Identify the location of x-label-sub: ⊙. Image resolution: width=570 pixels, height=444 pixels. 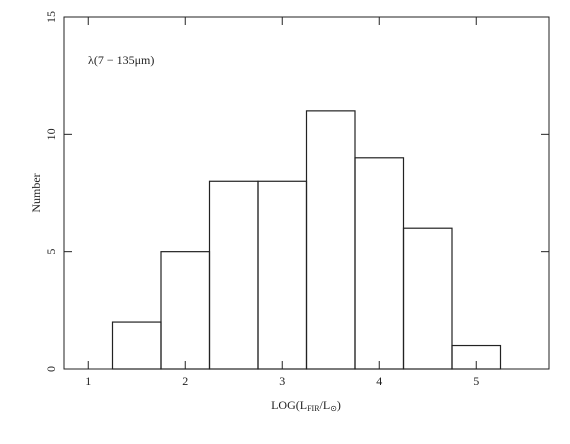
(333, 408).